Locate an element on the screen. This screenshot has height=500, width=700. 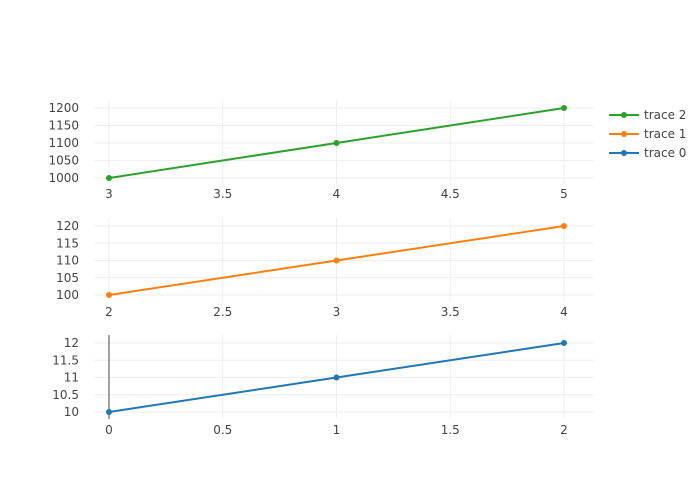
x-tick-label: 1.5 is located at coordinates (450, 430).